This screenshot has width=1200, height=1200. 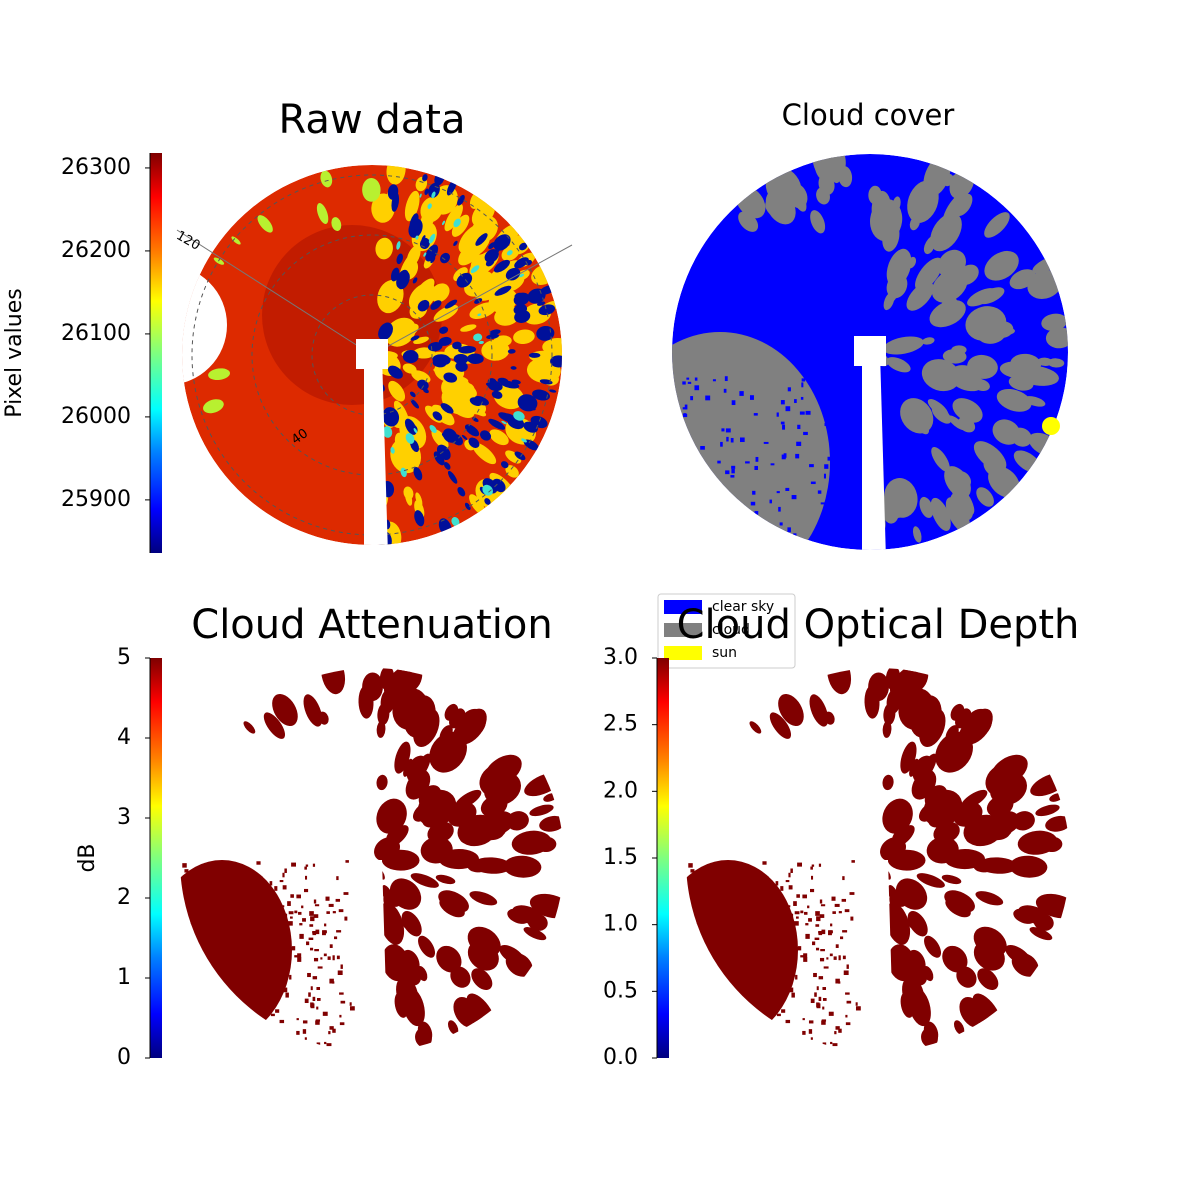 What do you see at coordinates (124, 737) in the screenshot?
I see `colorbar-tick-label: 4` at bounding box center [124, 737].